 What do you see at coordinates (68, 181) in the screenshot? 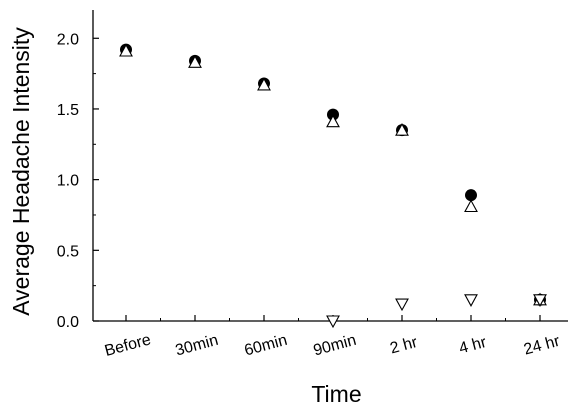
I see `y-tick-label: 1.0` at bounding box center [68, 181].